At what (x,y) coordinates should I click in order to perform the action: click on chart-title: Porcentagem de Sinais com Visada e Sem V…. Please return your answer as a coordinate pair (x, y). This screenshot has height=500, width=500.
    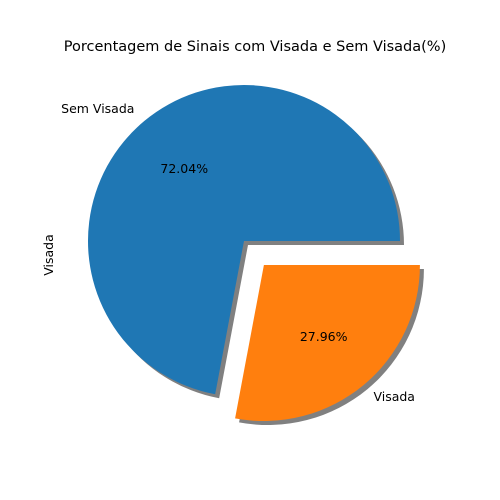
    Looking at the image, I should click on (255, 47).